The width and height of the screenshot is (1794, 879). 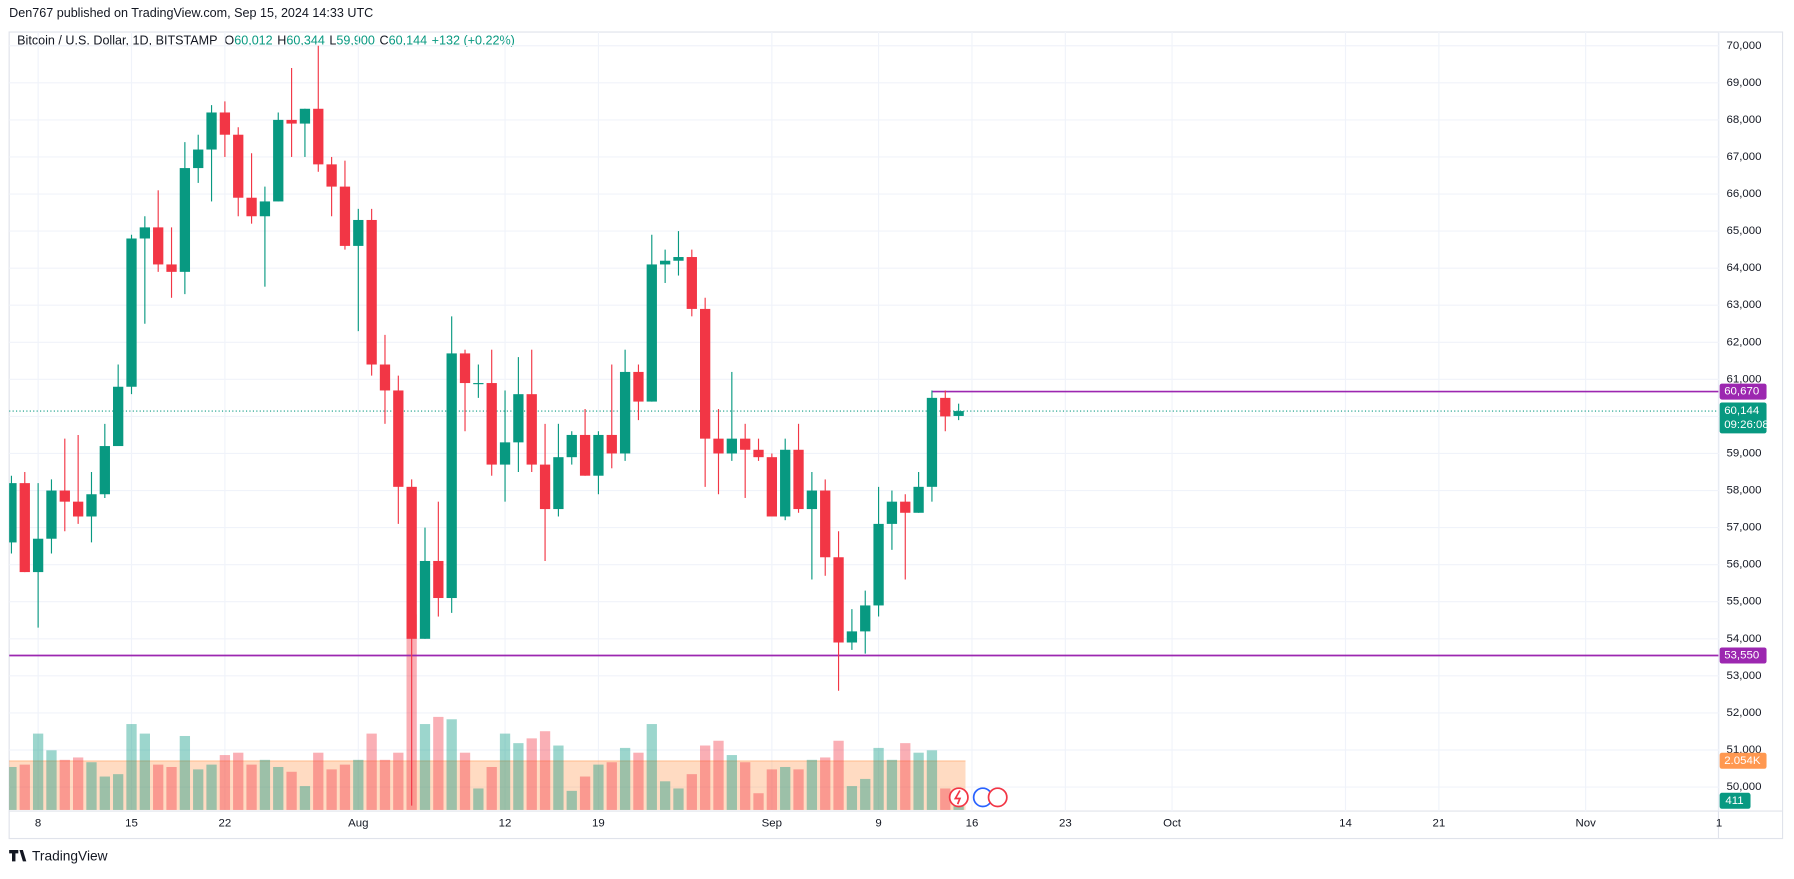 I want to click on legend-value: 60,012, so click(x=253, y=41).